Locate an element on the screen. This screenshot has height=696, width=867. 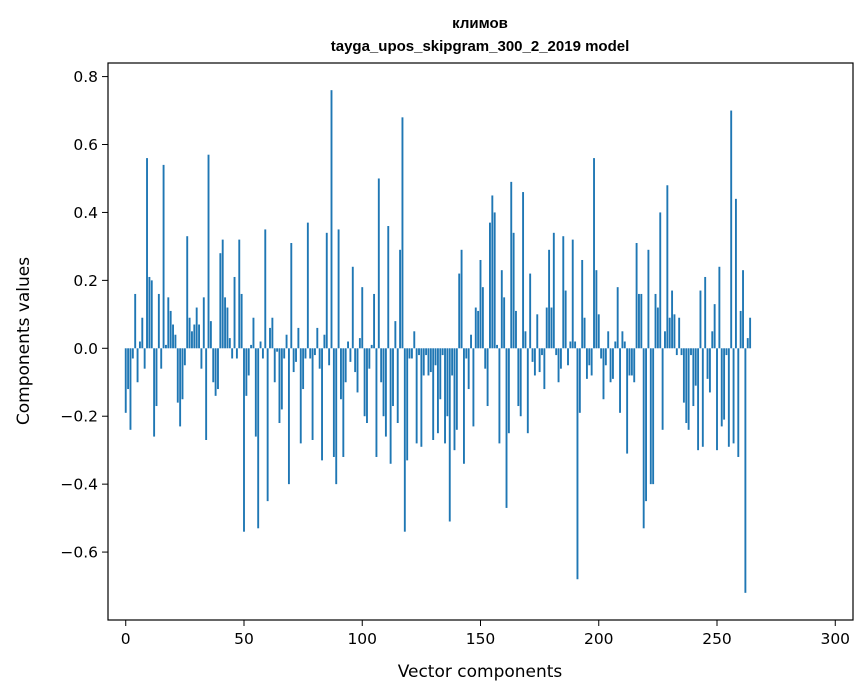
y-tick-label: 0.0 is located at coordinates (85, 349).